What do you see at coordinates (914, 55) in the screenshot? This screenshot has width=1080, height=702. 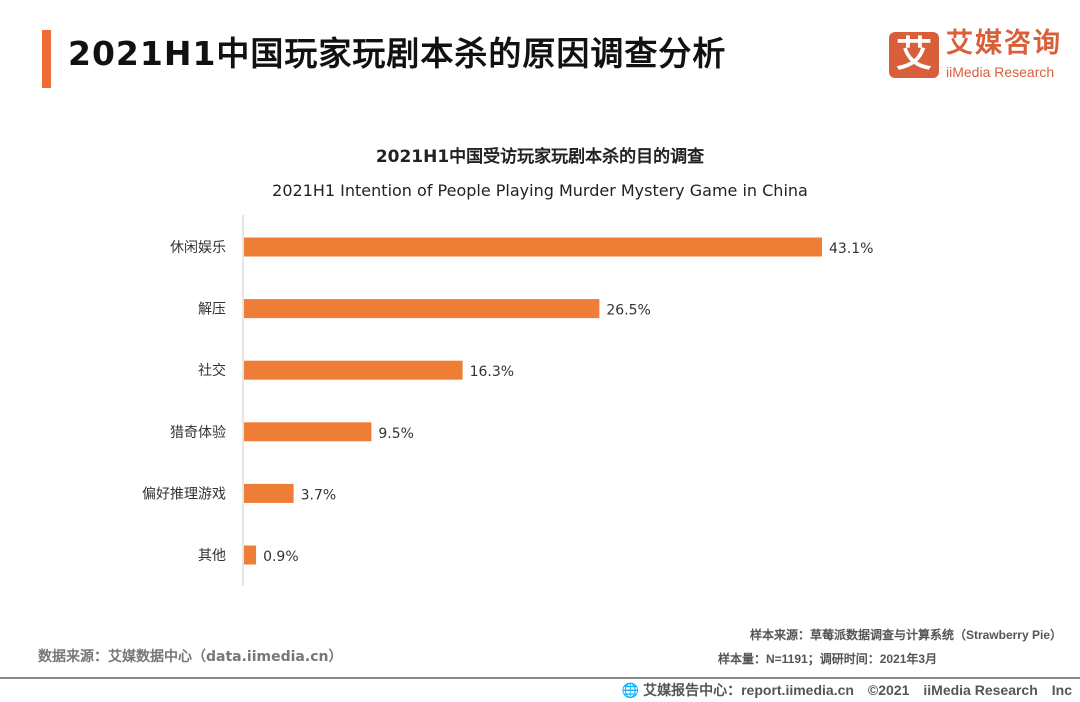 I see `logo-mark: 艾` at bounding box center [914, 55].